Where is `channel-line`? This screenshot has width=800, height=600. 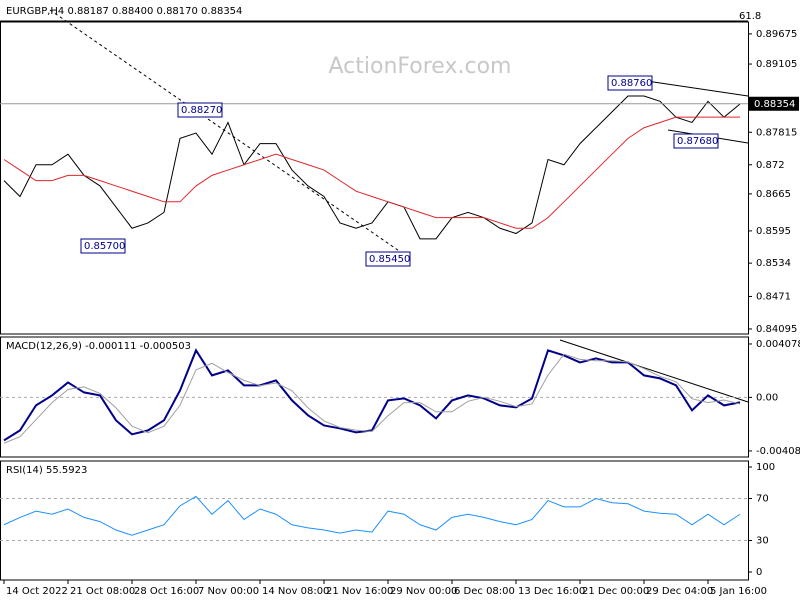 channel-line is located at coordinates (694, 88).